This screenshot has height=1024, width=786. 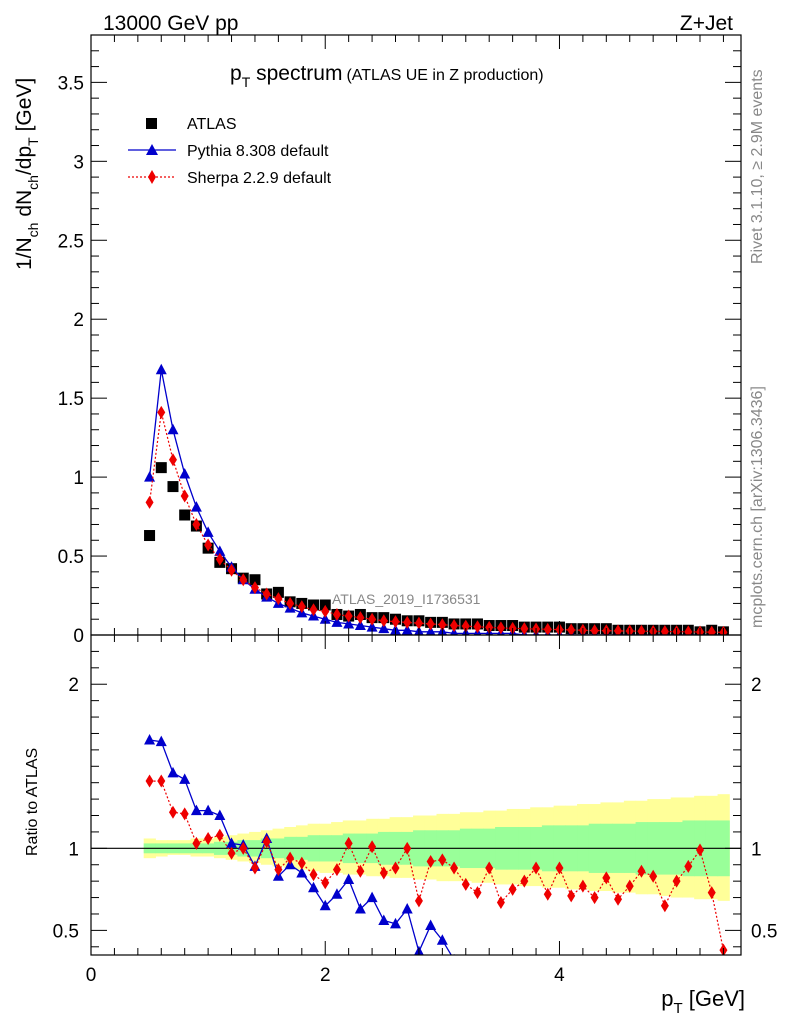 I want to click on mcplots-reference-label: mcplots.cern.ch [arXiv:1306.3436], so click(x=757, y=507).